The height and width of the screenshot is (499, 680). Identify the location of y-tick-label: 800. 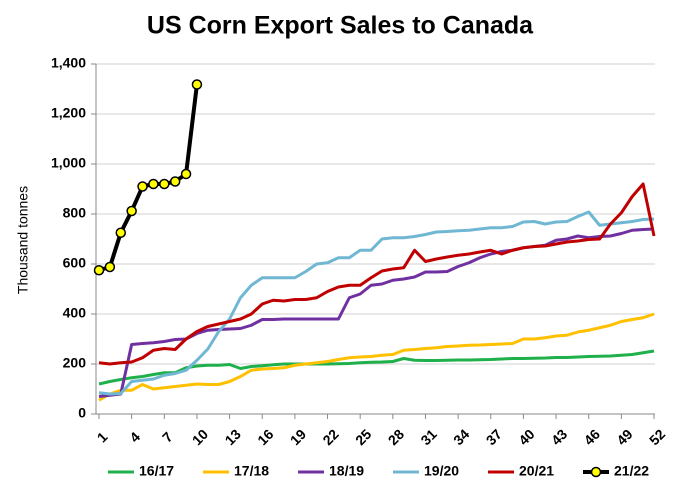
(75, 213).